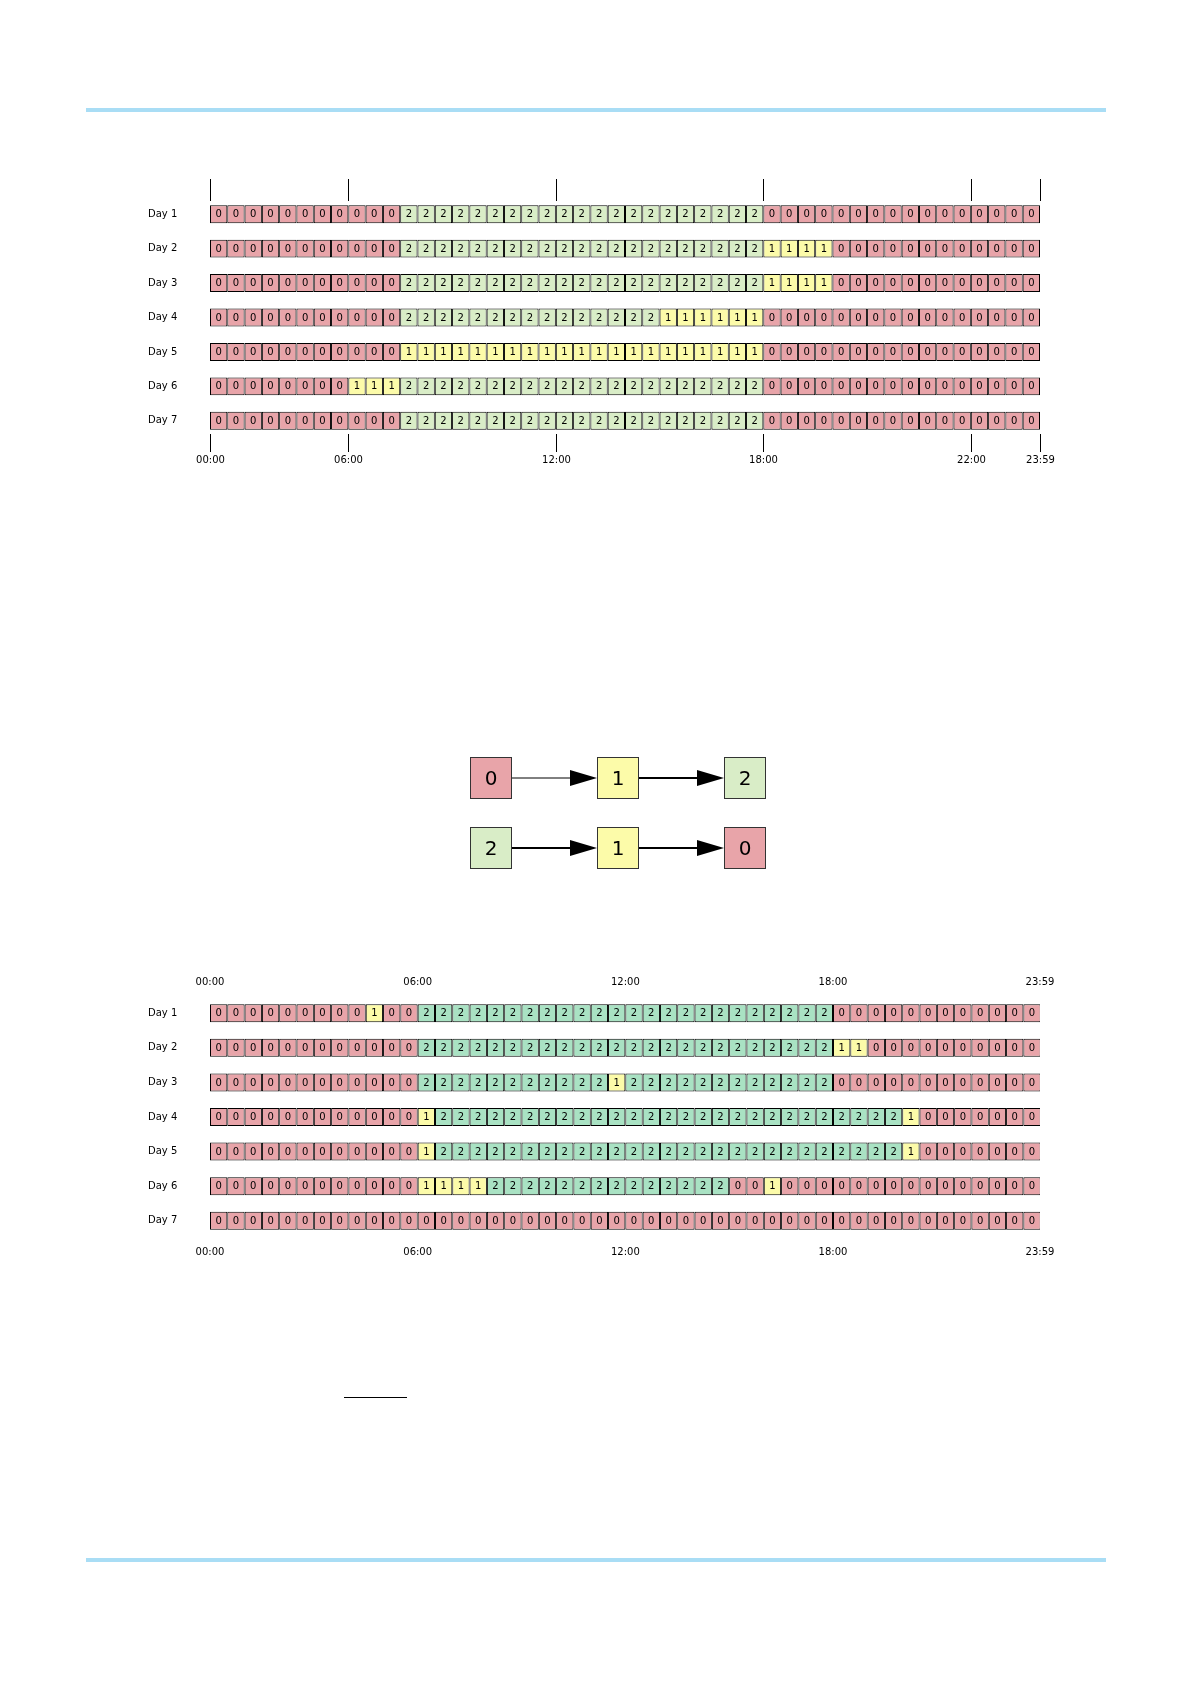 The image size is (1190, 1683). What do you see at coordinates (163, 1082) in the screenshot?
I see `y-tick-label: Day 3` at bounding box center [163, 1082].